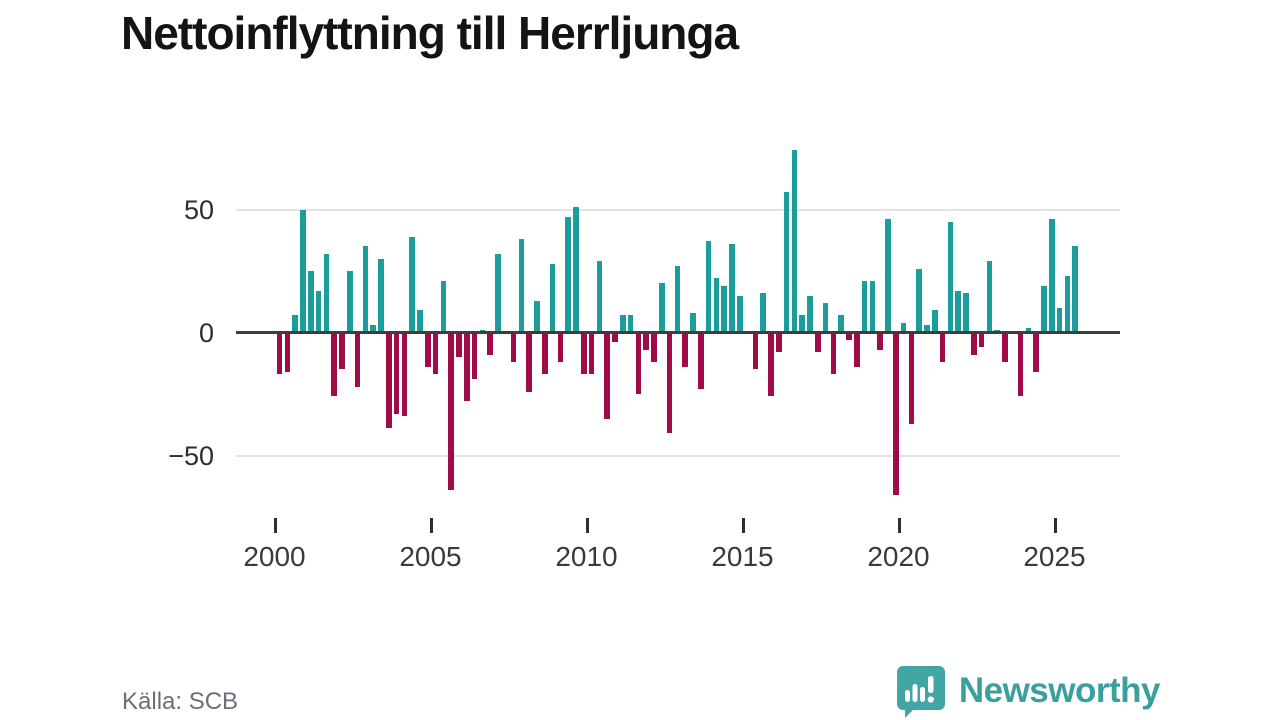  I want to click on newsworthy-wordmark: Newsworthy, so click(1059, 690).